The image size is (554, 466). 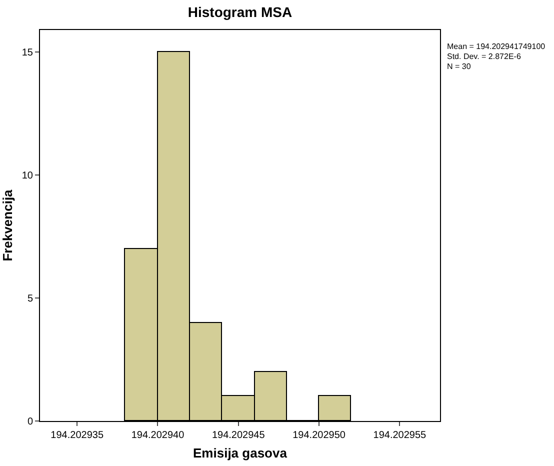 I want to click on x-tick-label: 194.202945, so click(x=239, y=435).